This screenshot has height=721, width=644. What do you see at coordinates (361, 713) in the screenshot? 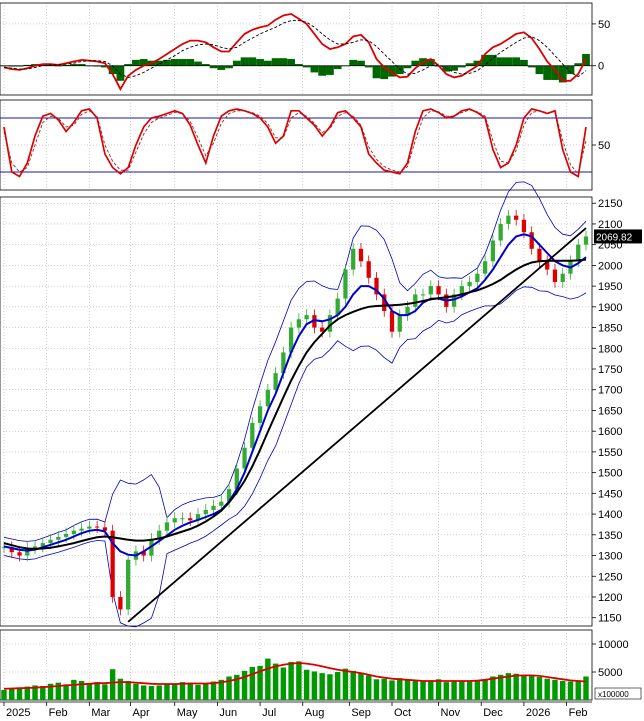
I see `x-tick-label: Sep` at bounding box center [361, 713].